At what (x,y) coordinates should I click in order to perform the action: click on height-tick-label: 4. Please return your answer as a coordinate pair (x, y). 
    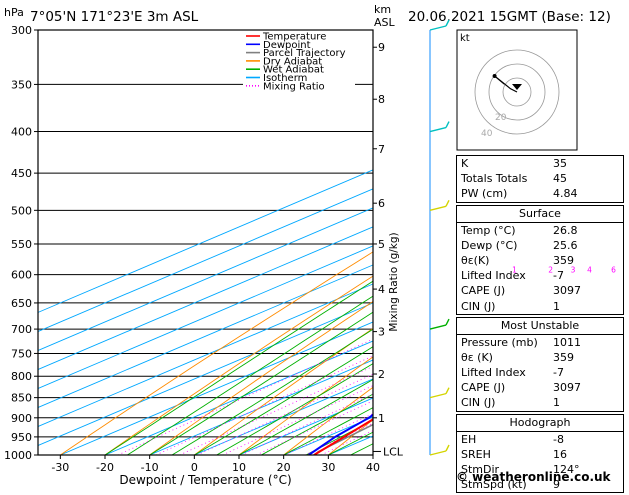
    Looking at the image, I should click on (381, 289).